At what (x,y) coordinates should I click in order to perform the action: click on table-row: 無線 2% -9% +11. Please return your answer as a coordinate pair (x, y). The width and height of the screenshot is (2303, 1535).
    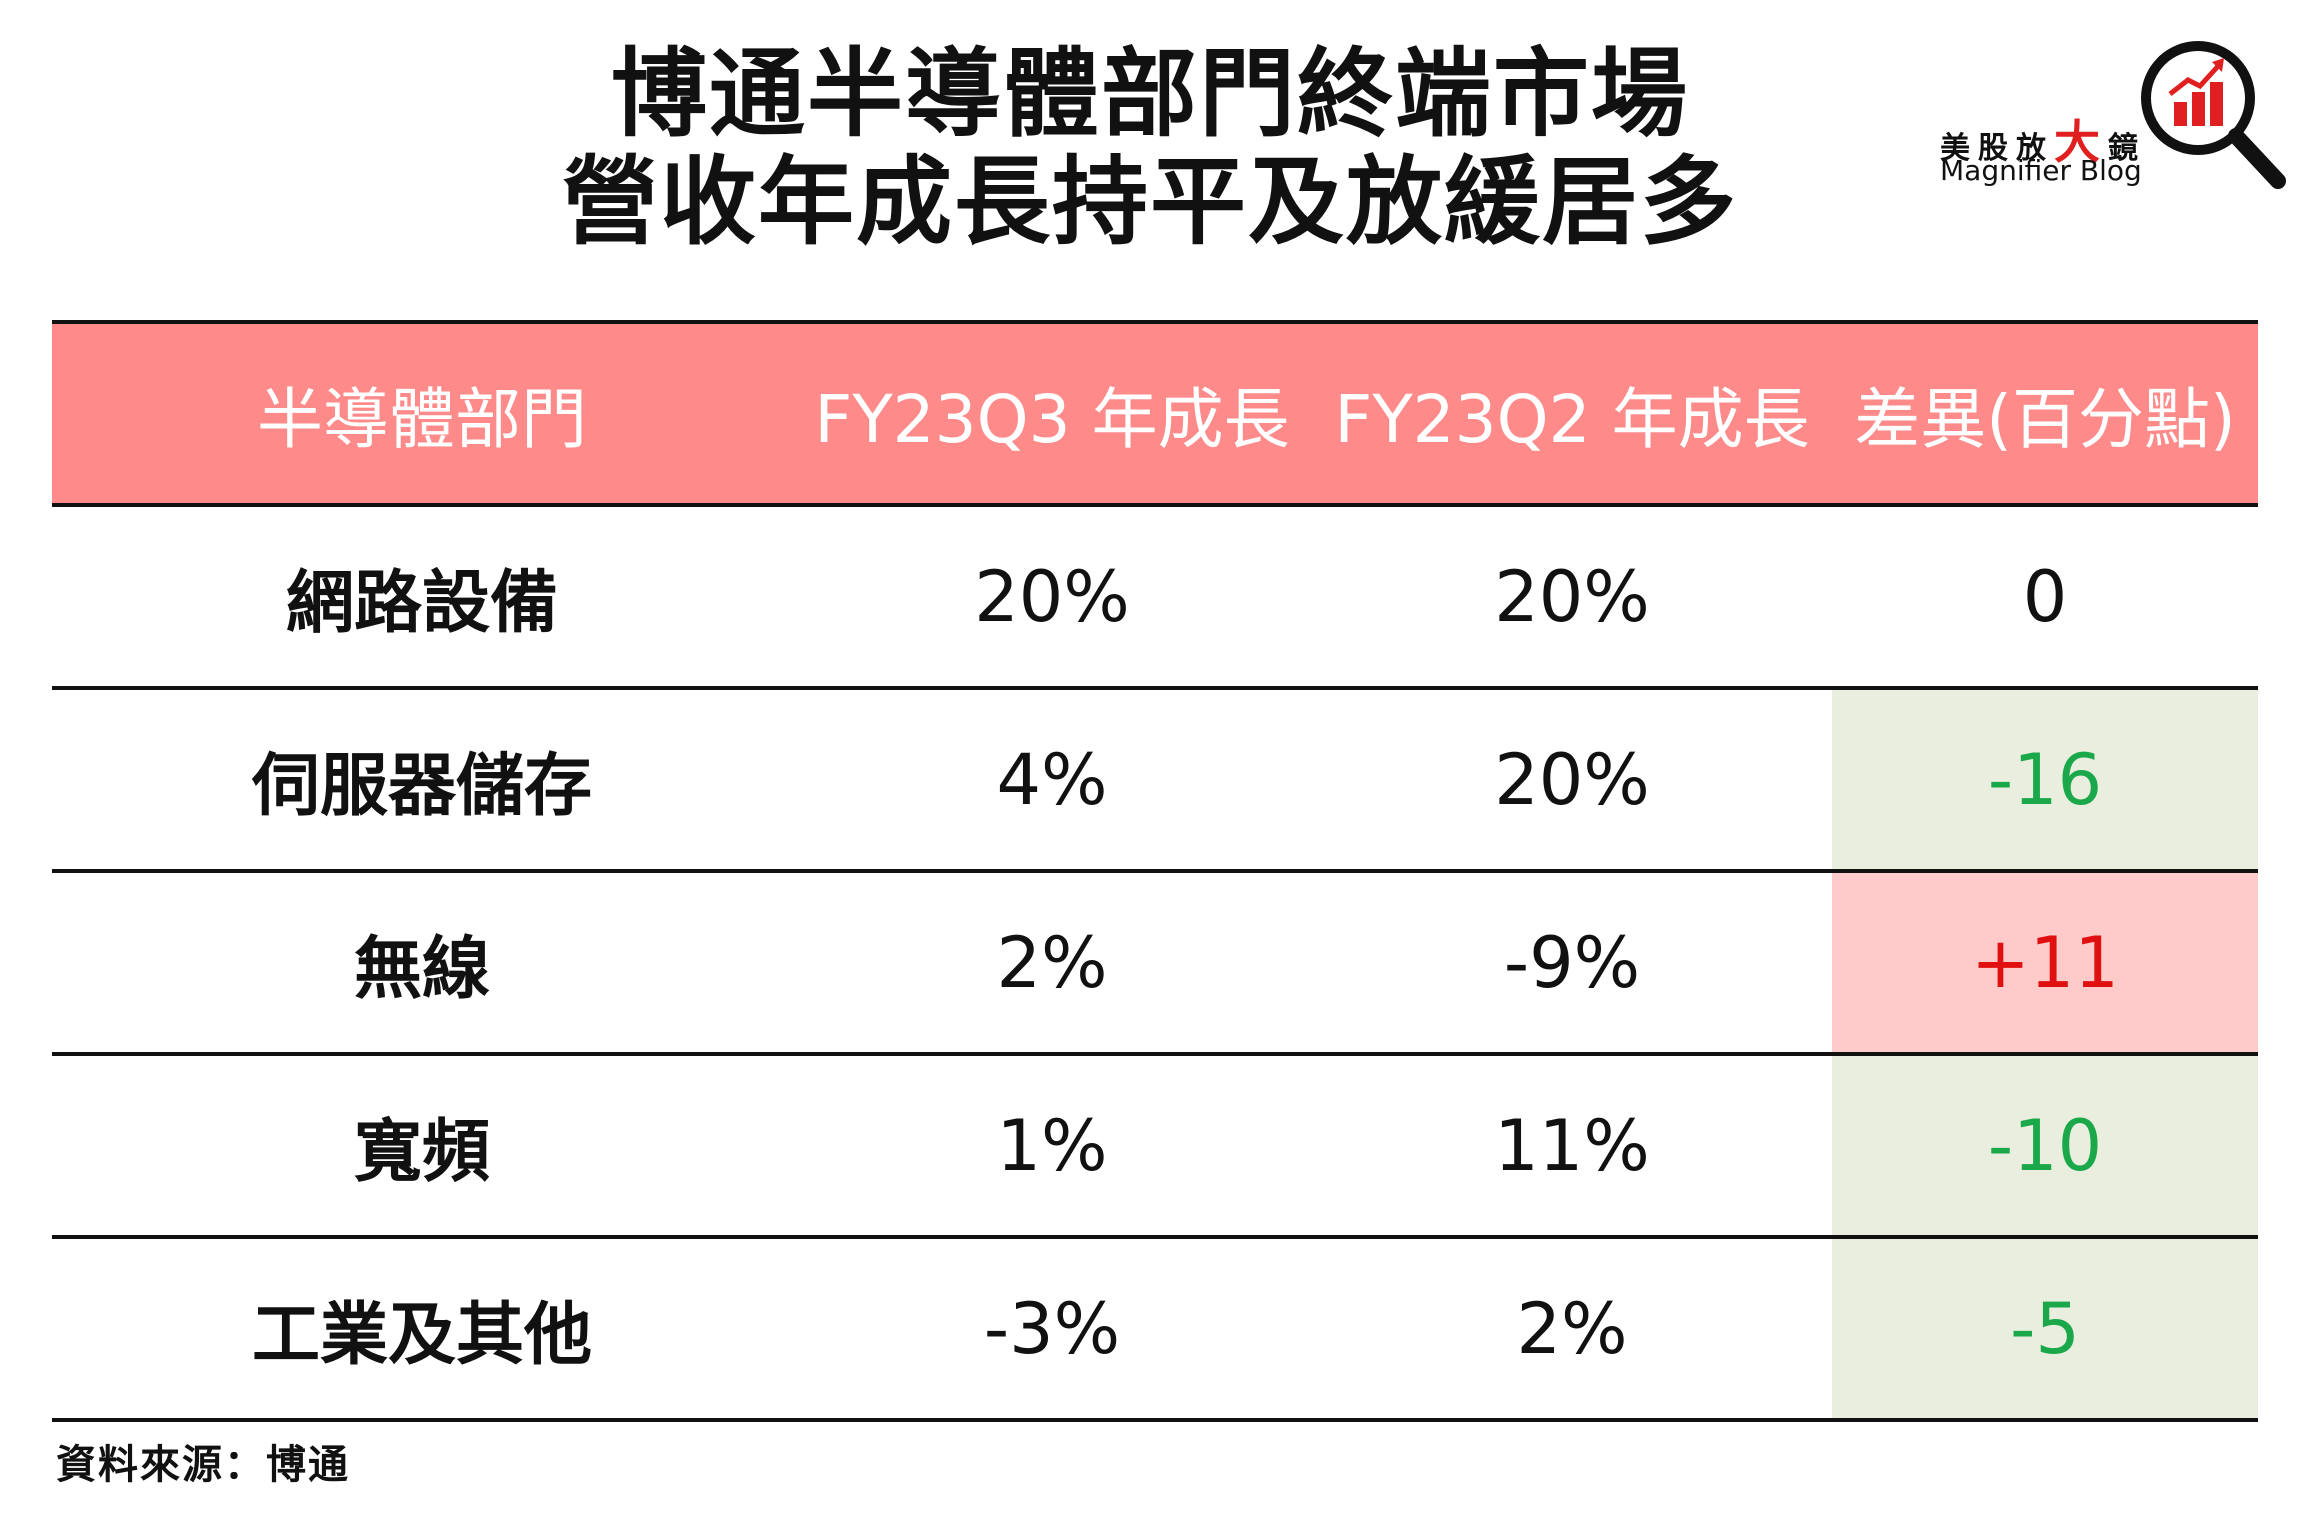
    Looking at the image, I should click on (1155, 960).